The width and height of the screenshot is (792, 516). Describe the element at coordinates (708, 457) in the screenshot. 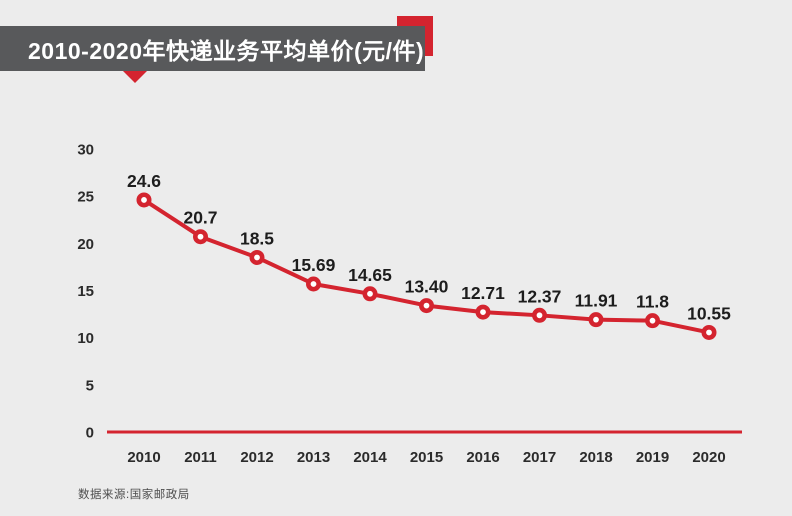

I see `x-axis-tick-label: 2020` at that location.